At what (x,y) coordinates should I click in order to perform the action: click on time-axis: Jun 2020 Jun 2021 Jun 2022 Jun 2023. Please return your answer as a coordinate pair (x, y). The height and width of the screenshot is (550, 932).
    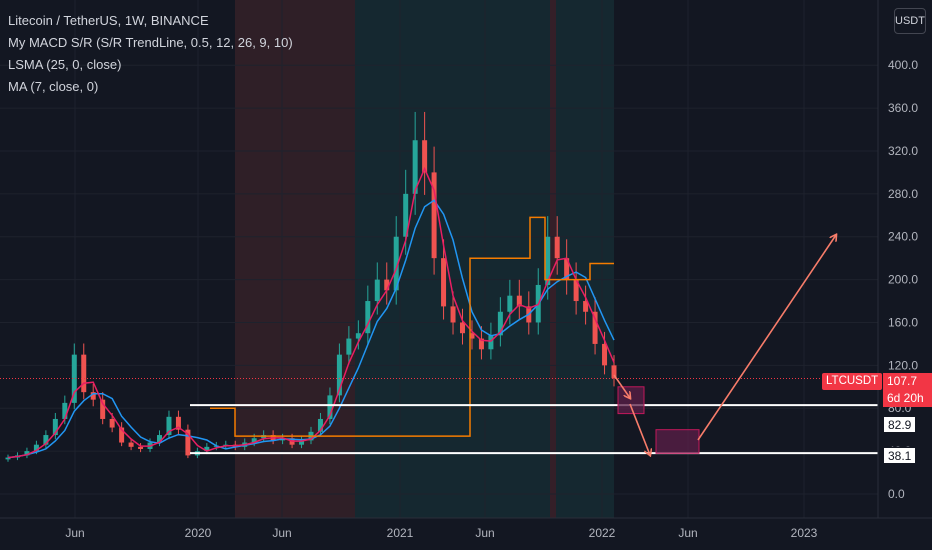
    Looking at the image, I should click on (441, 533).